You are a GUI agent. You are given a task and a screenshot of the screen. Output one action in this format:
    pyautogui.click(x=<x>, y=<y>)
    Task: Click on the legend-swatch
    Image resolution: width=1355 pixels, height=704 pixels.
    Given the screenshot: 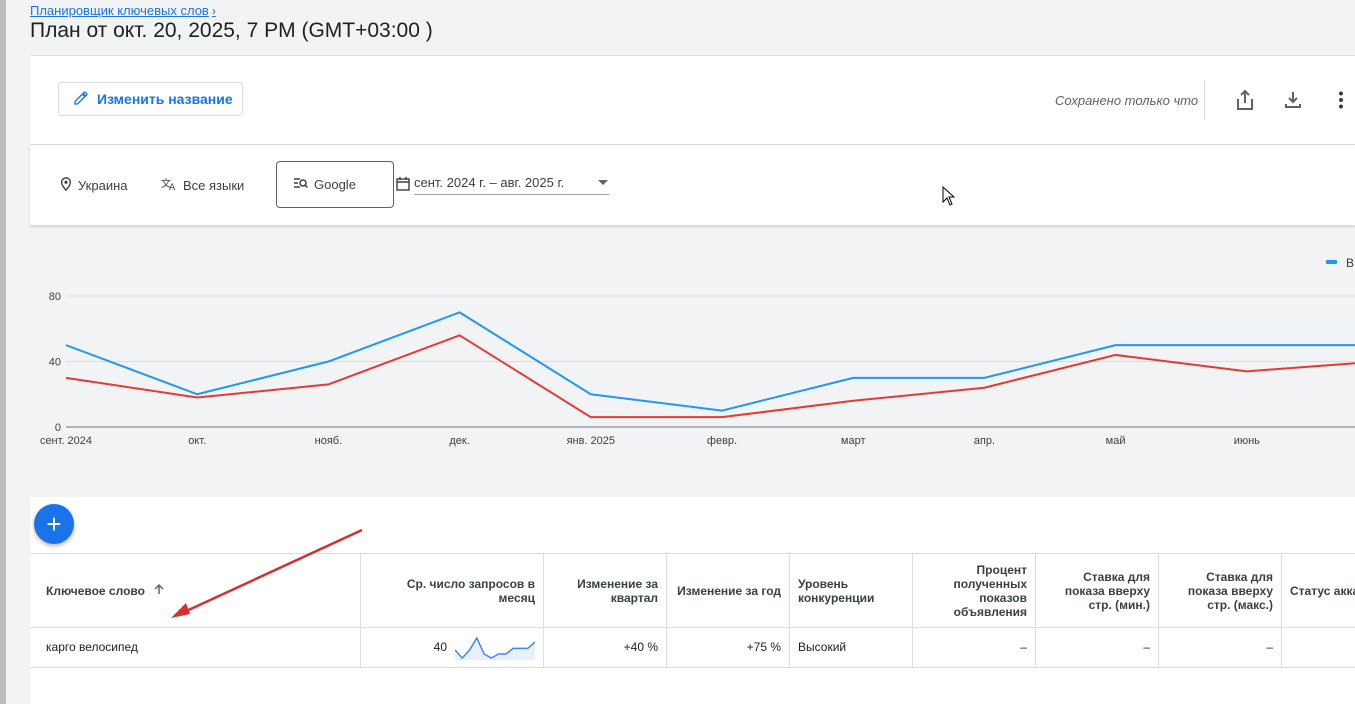 What is the action you would take?
    pyautogui.click(x=1331, y=262)
    